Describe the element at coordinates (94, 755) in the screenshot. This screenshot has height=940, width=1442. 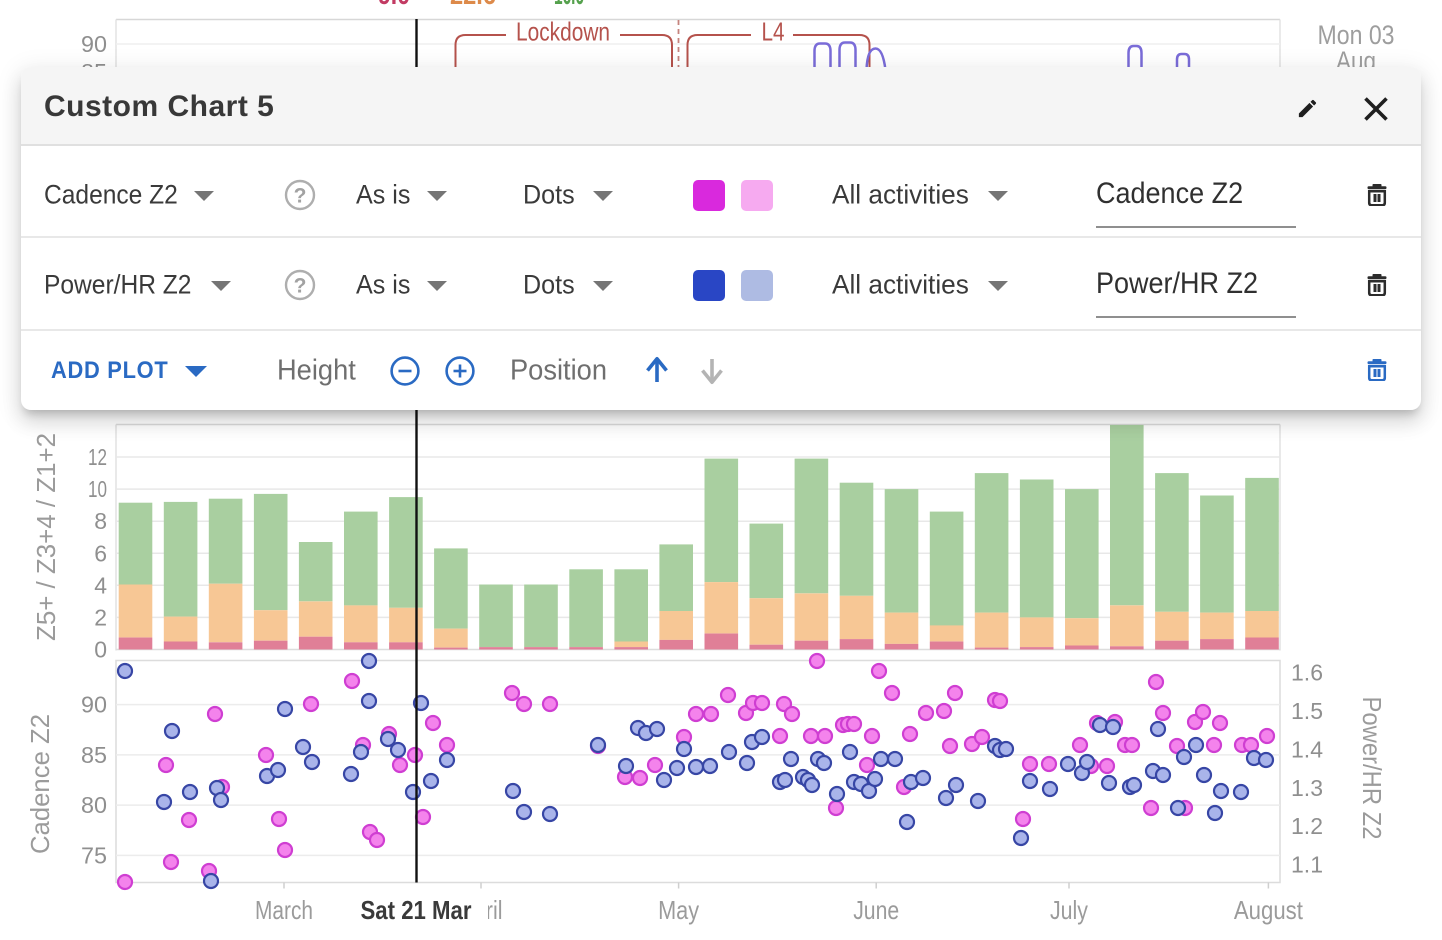
I see `svg-text: 85` at that location.